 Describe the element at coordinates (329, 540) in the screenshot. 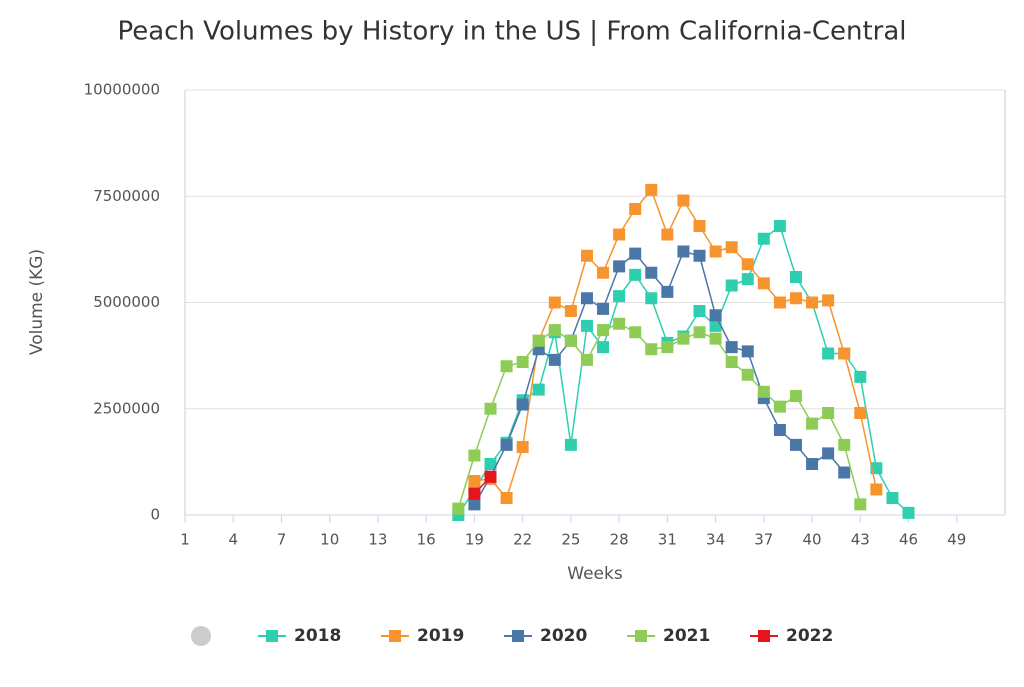

I see `x-tick-label: 10` at that location.